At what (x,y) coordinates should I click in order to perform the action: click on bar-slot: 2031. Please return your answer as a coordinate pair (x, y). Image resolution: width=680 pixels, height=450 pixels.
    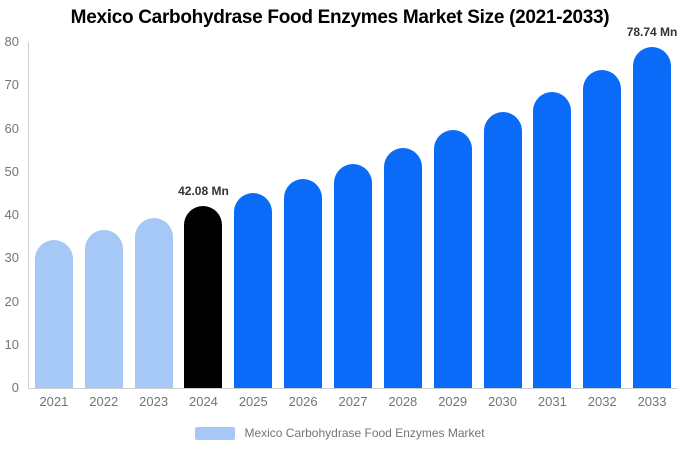
    Looking at the image, I should click on (552, 225).